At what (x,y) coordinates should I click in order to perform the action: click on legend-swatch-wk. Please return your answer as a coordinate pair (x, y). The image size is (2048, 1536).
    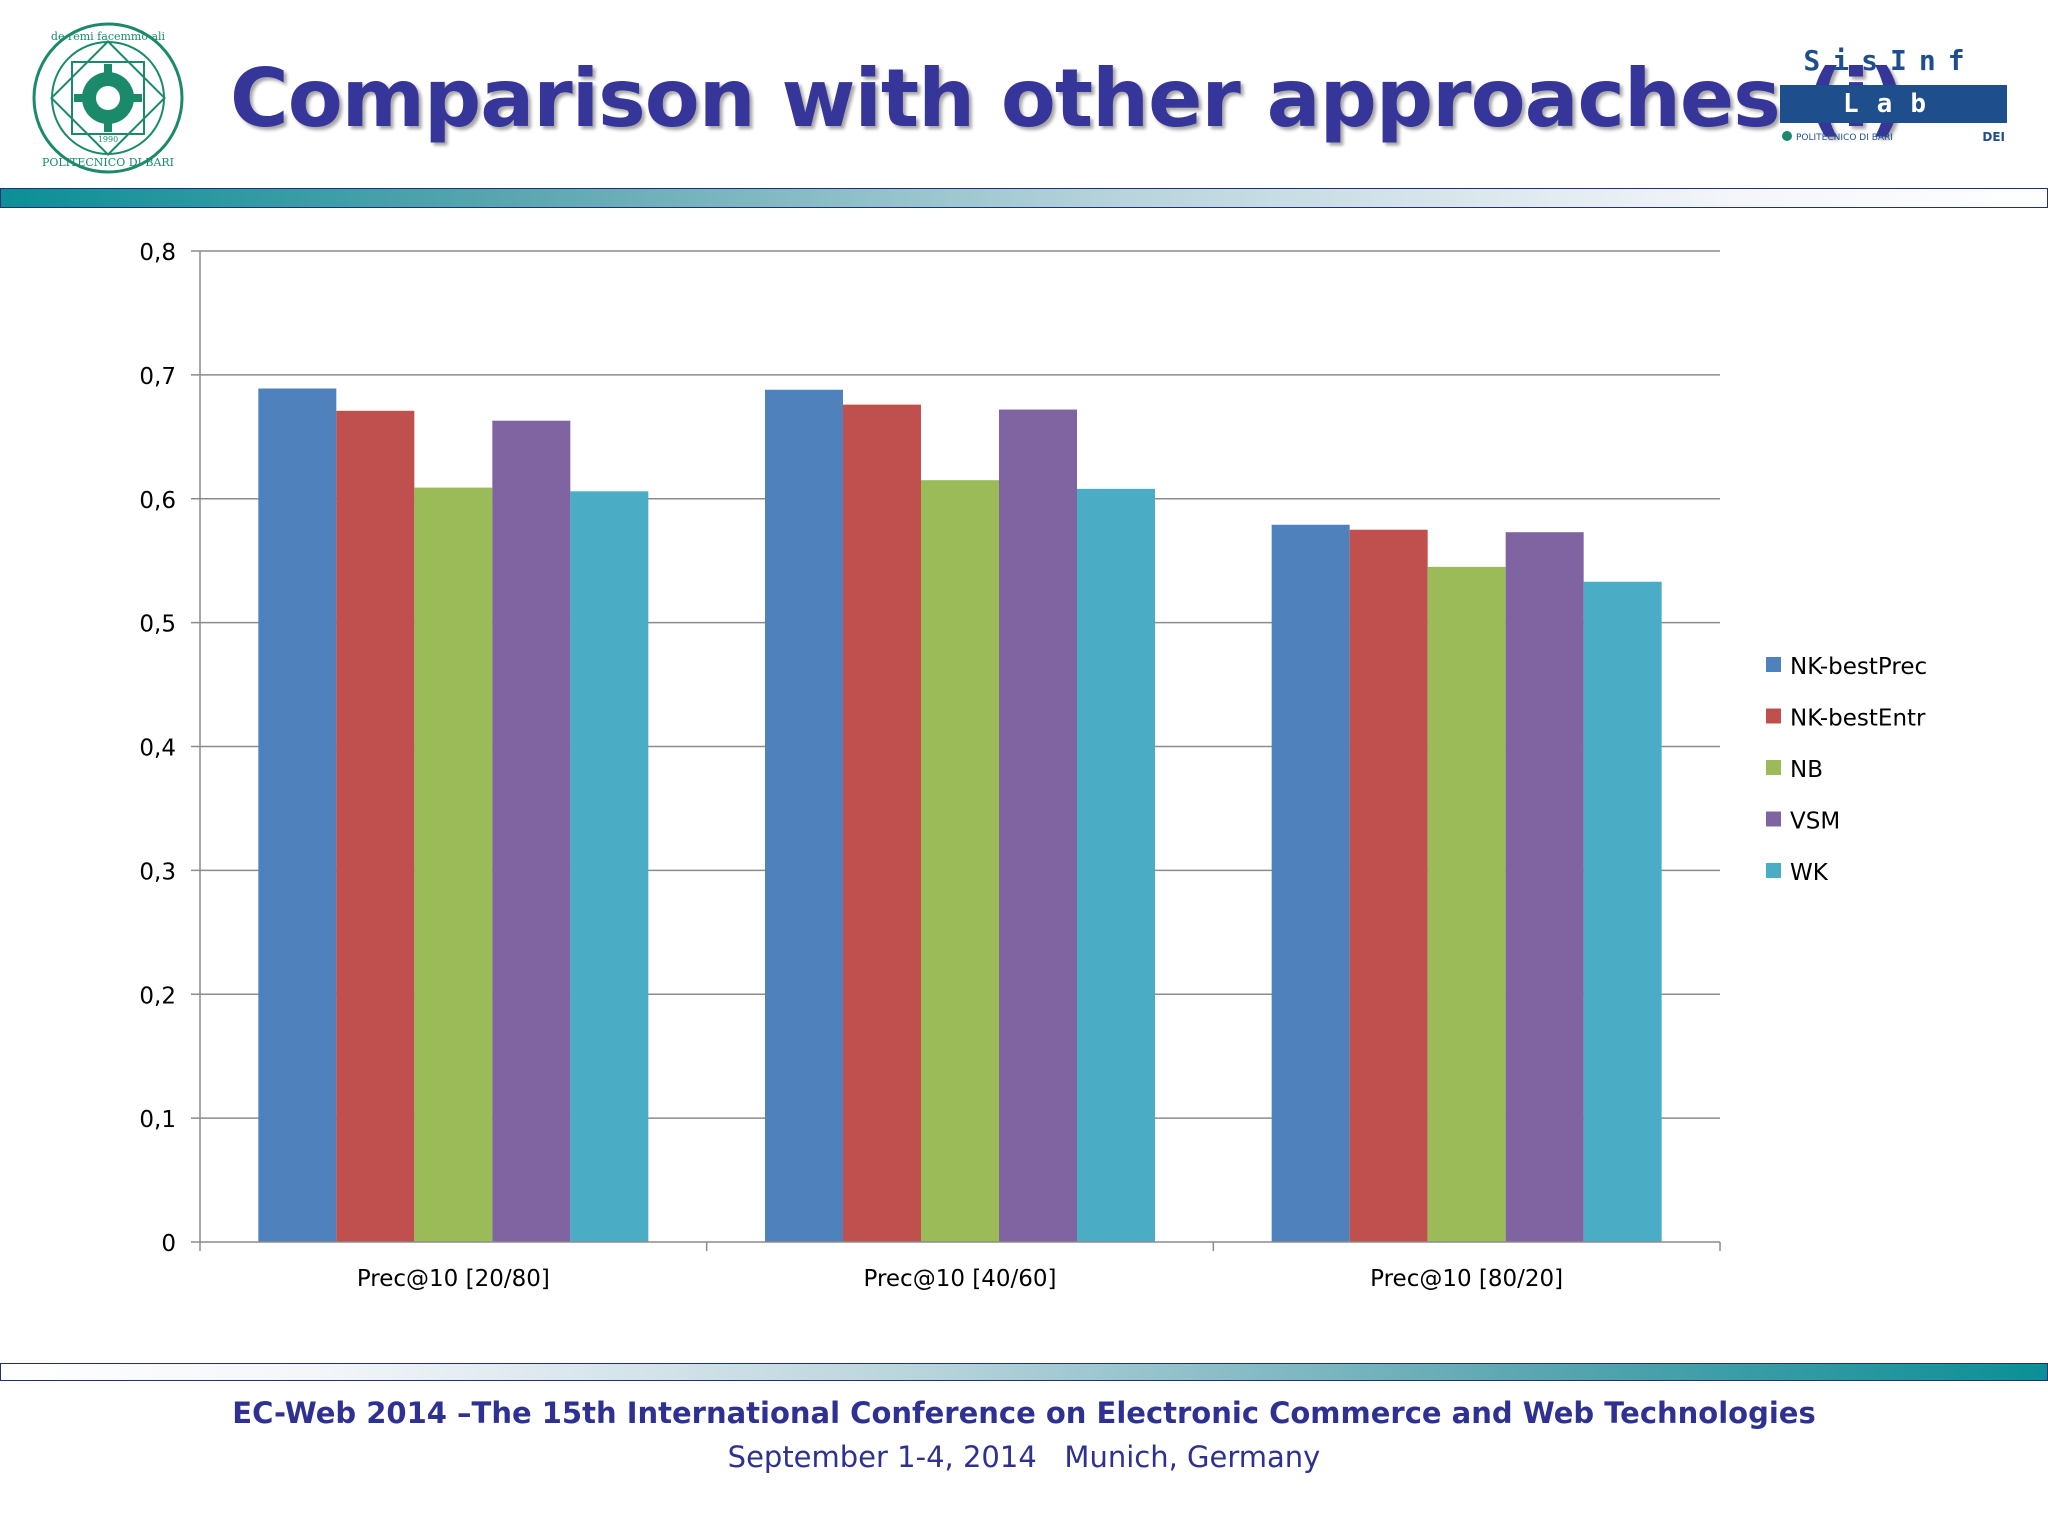
    Looking at the image, I should click on (1773, 870).